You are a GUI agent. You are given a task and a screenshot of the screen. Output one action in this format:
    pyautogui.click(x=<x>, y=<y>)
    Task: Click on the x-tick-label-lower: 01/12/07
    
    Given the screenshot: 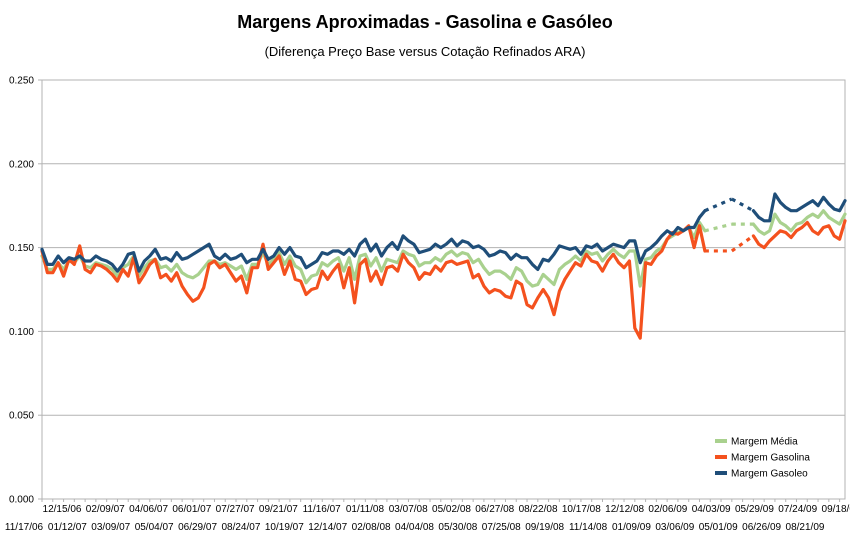 What is the action you would take?
    pyautogui.click(x=67, y=527)
    